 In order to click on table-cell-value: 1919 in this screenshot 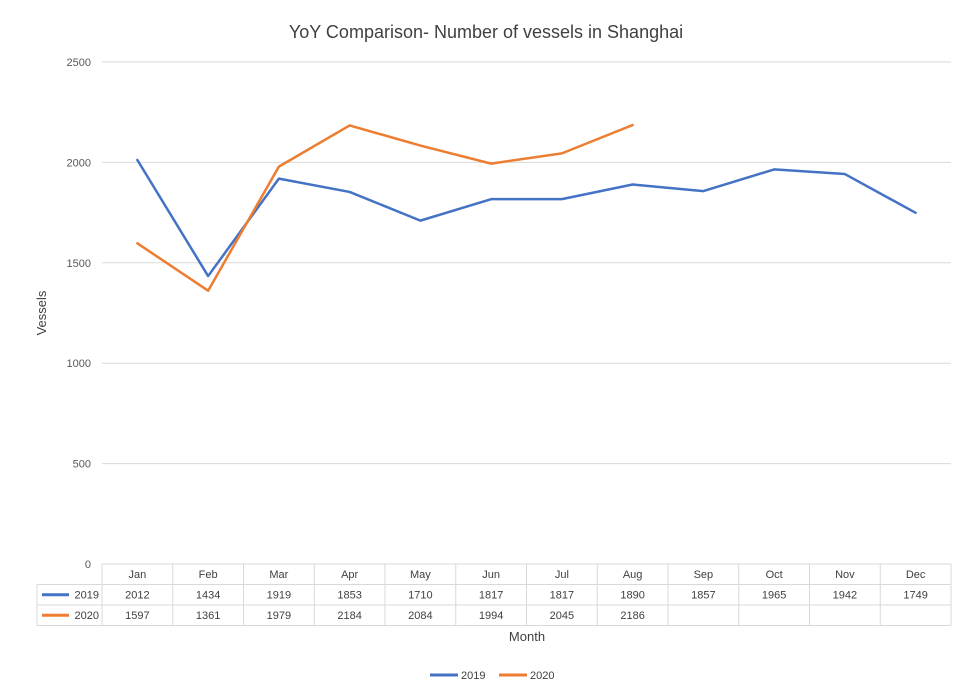, I will do `click(279, 596)`.